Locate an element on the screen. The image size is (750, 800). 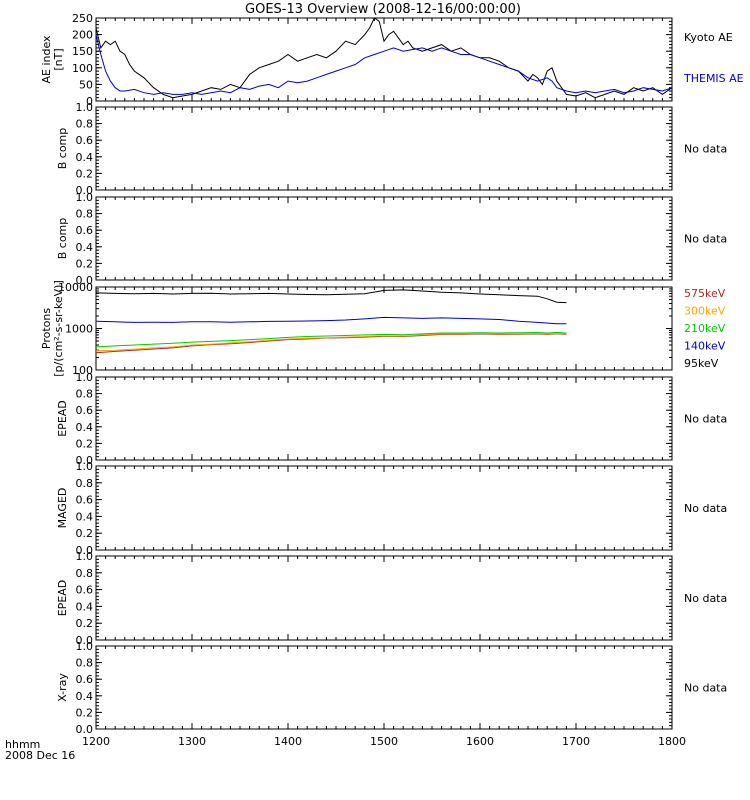
y-axis-label: Protons is located at coordinates (46, 328).